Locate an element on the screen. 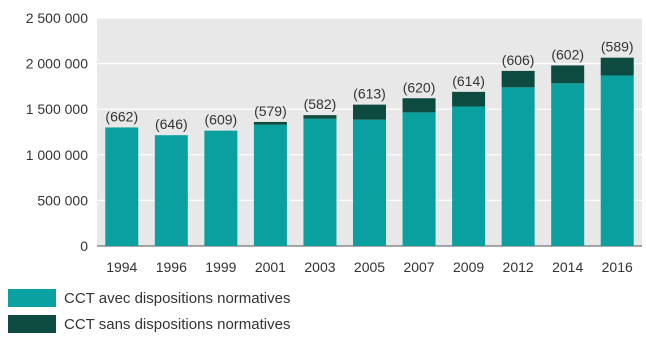 The width and height of the screenshot is (646, 340). x-tick-label: 2016 is located at coordinates (617, 267).